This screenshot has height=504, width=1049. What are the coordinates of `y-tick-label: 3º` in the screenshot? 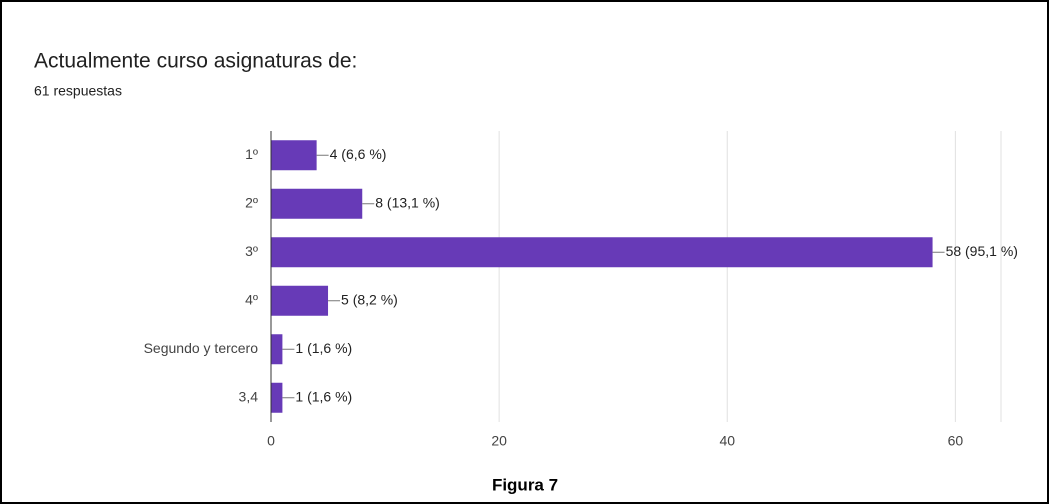 It's located at (251, 251).